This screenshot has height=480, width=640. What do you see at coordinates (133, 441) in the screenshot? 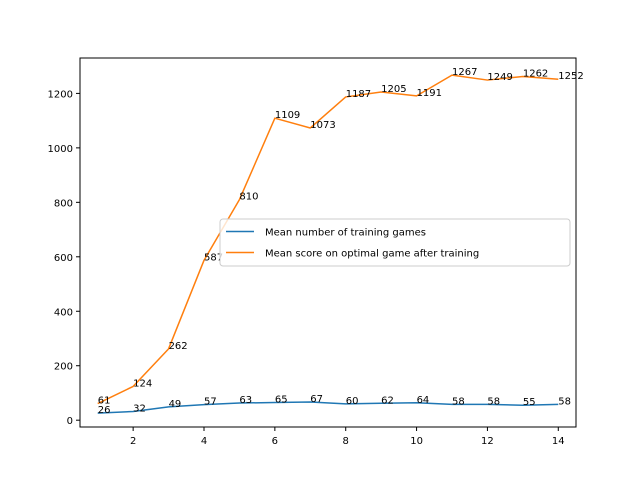
I see `x-tick-label-2: 2` at bounding box center [133, 441].